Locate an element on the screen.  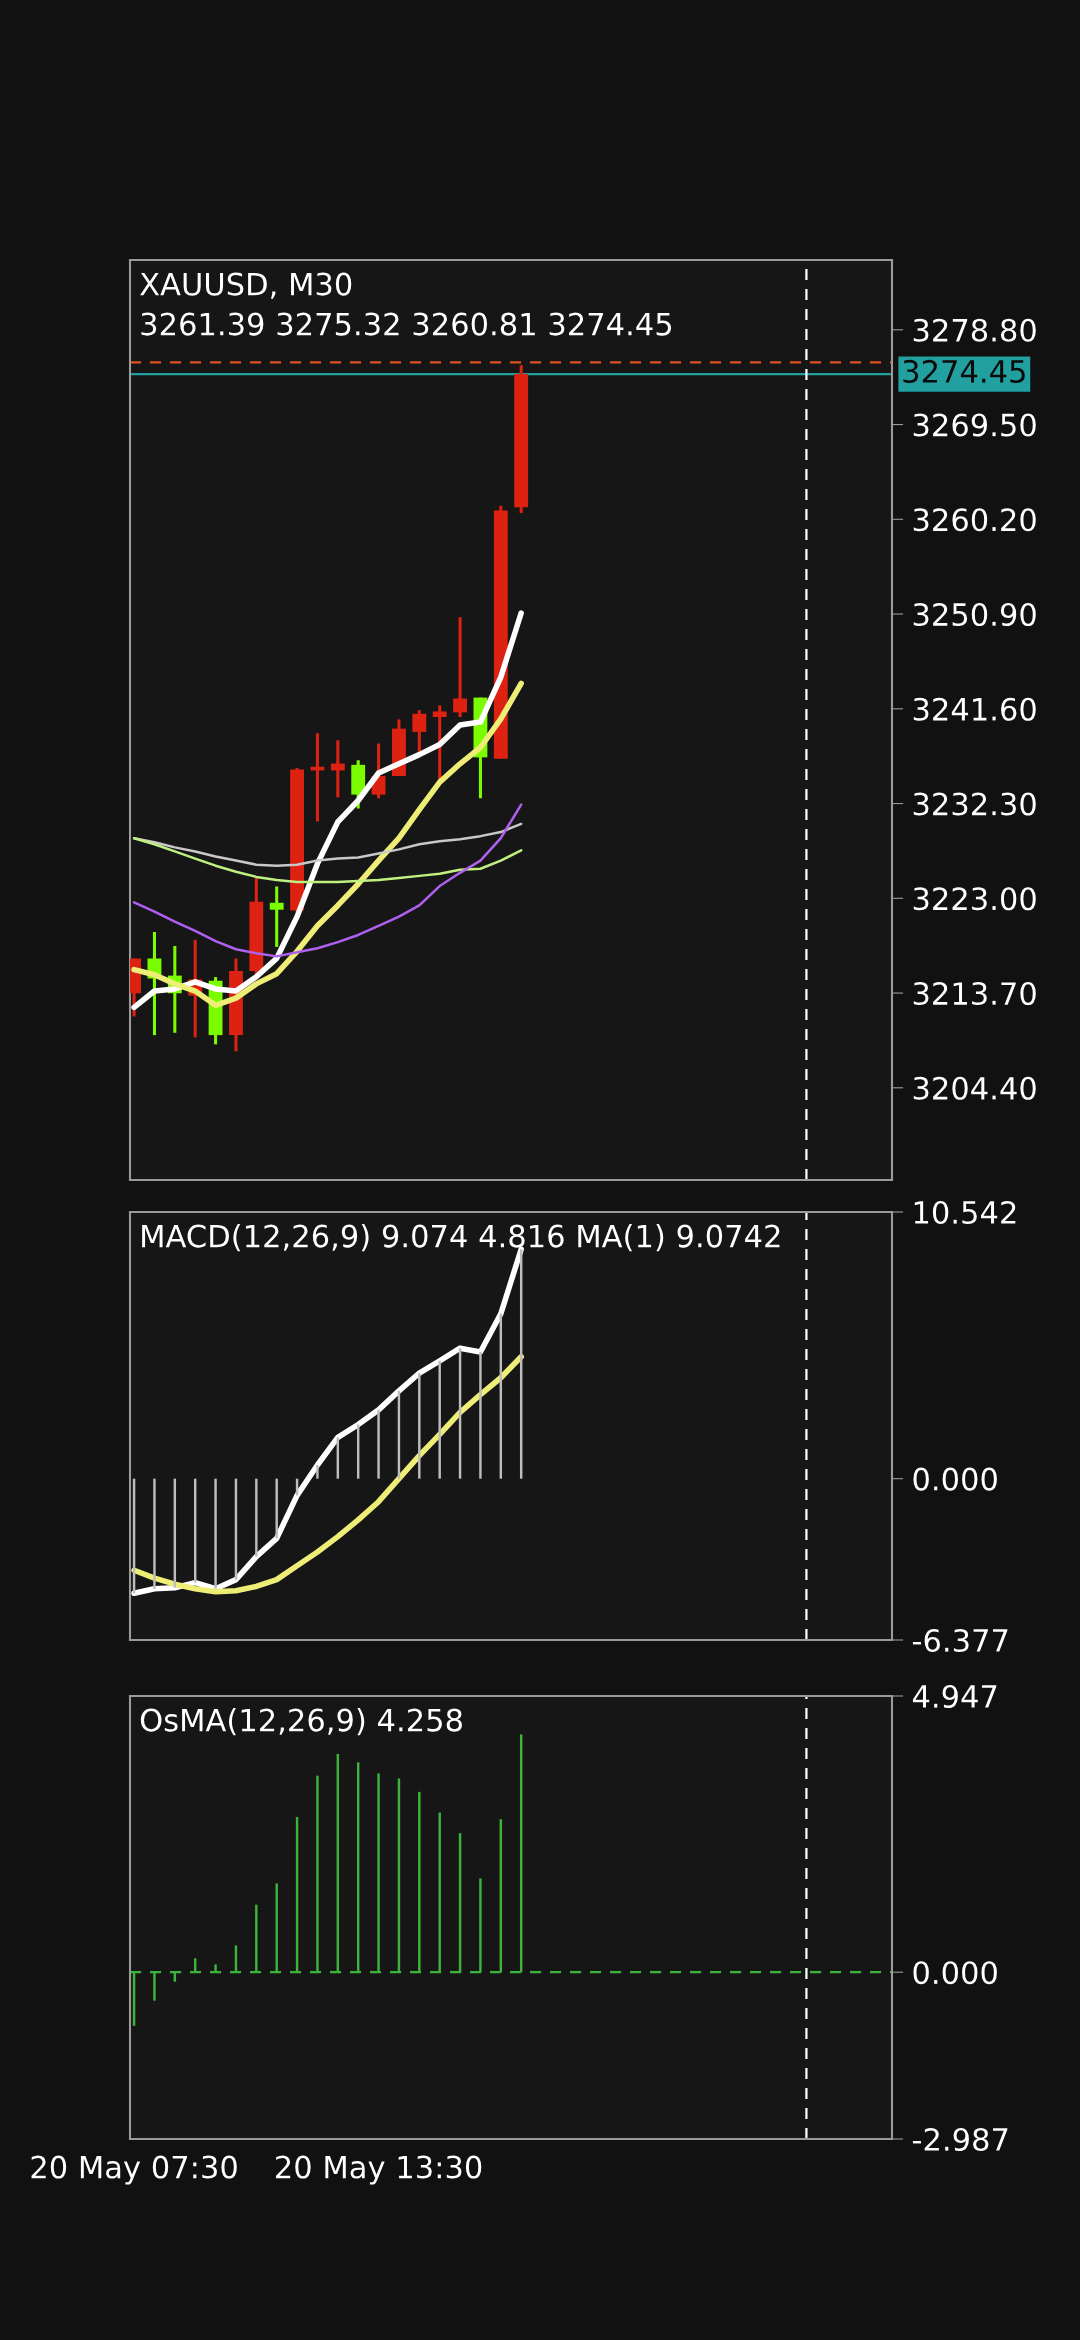
chart-title: MACD(12,26,9) 9.074 4.816 MA(1) 9.0742 is located at coordinates (461, 1238).